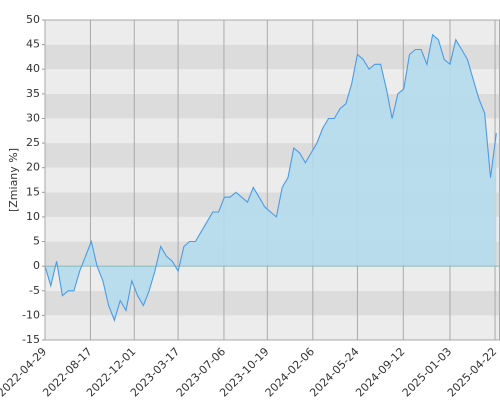 The image size is (500, 400). Describe the element at coordinates (33, 117) in the screenshot. I see `y-tick-label: 30` at that location.